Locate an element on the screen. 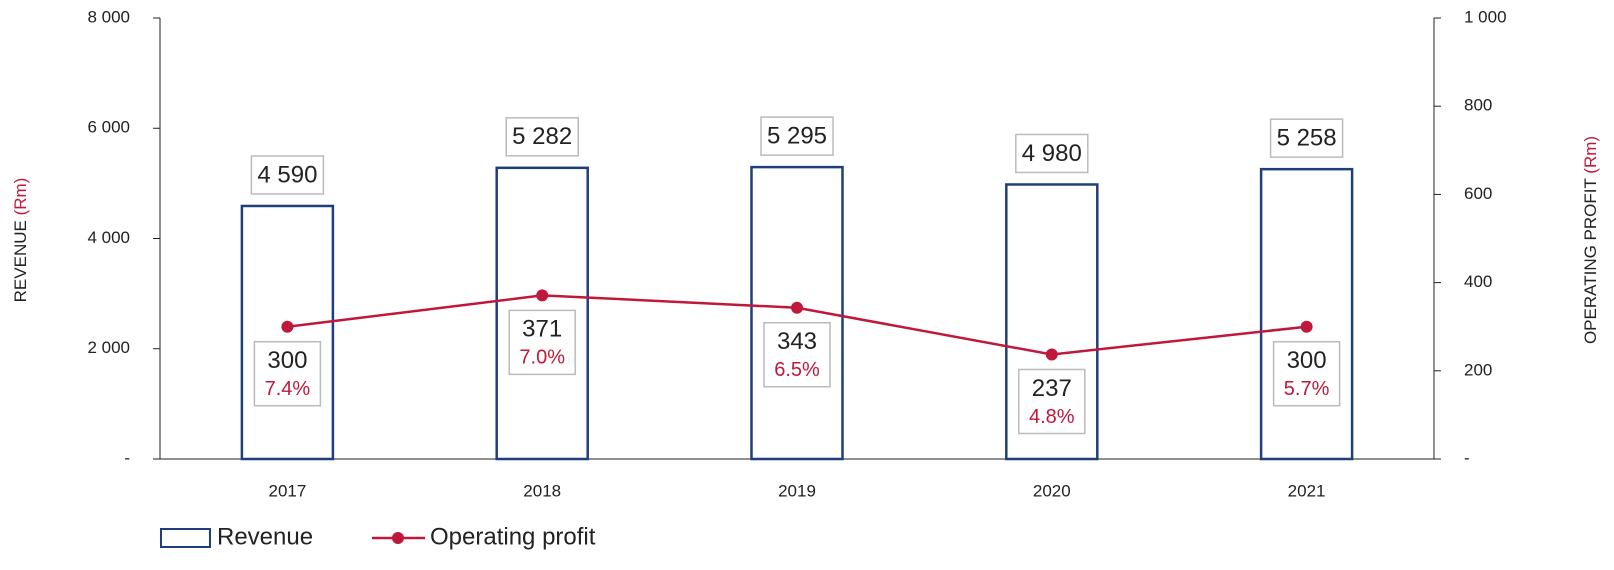  y-tick-label: 8 000 is located at coordinates (108, 16).